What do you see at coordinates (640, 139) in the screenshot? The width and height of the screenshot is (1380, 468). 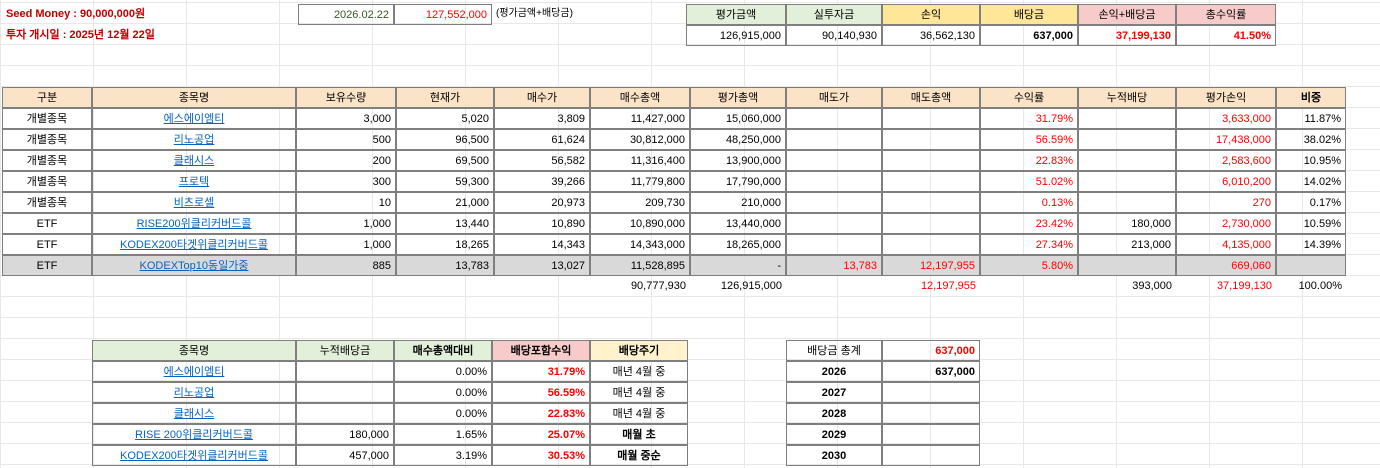 I see `holdings-cell: 30,812,000` at bounding box center [640, 139].